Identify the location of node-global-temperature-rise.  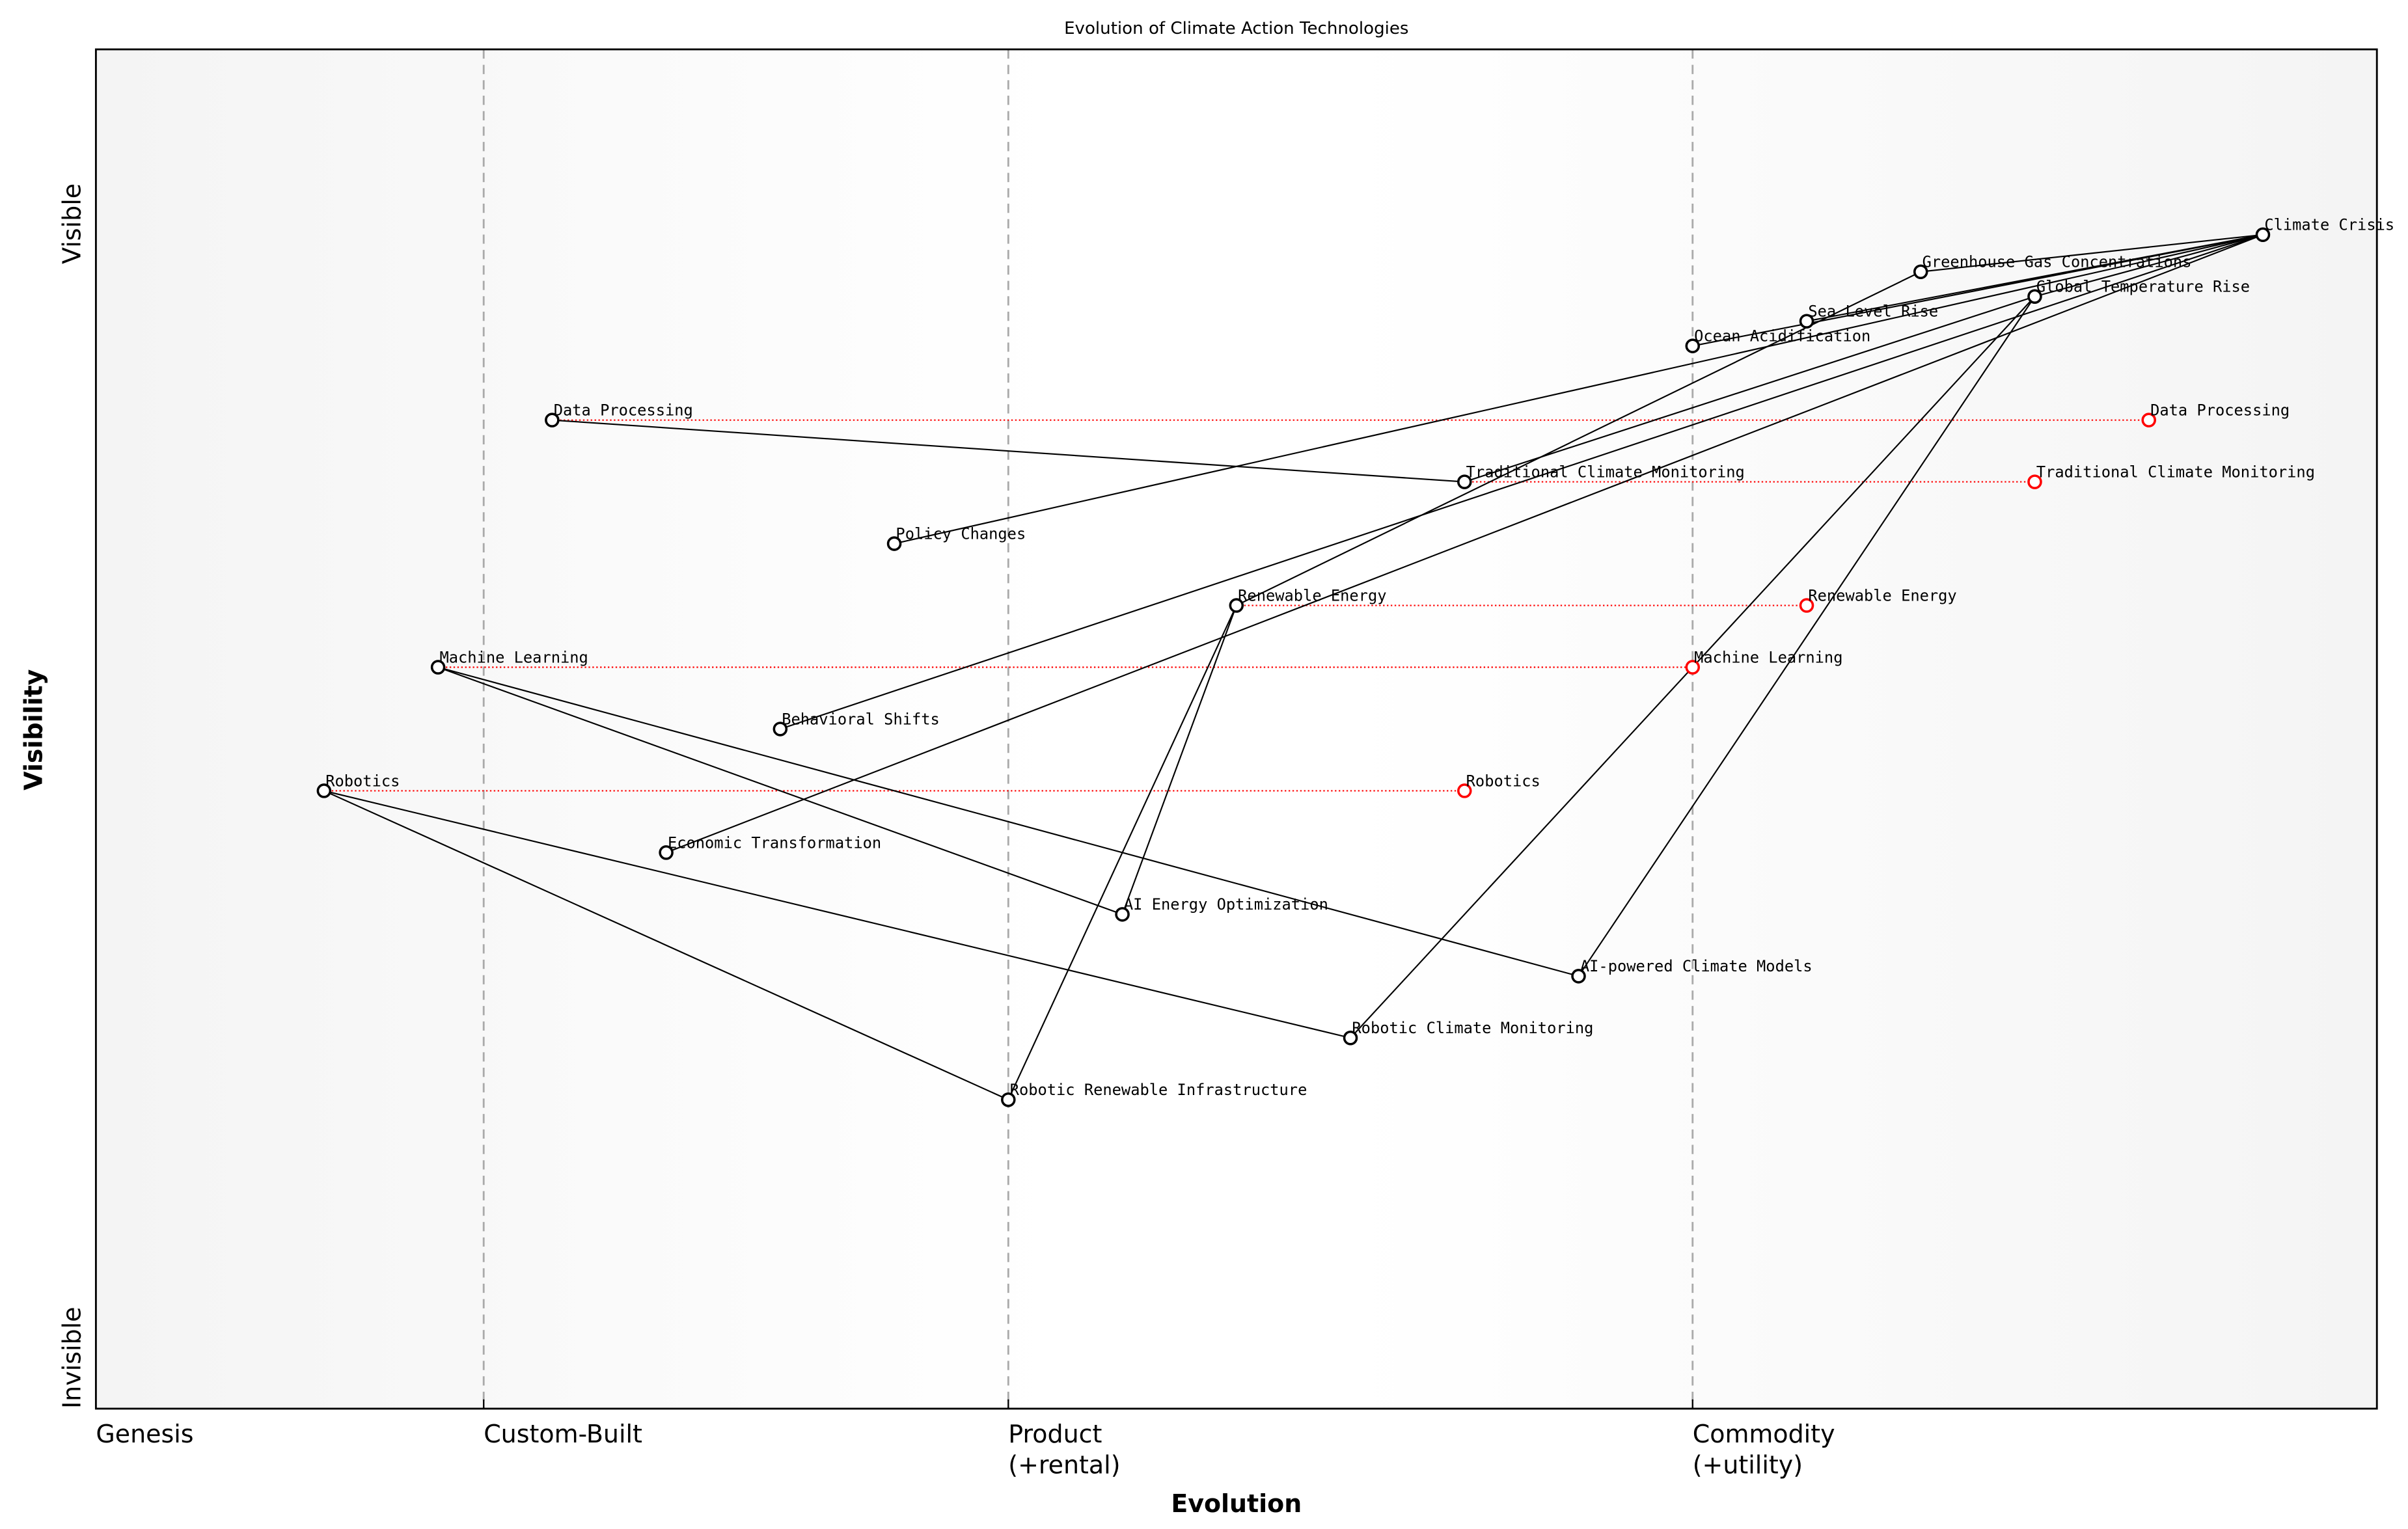
(2034, 296).